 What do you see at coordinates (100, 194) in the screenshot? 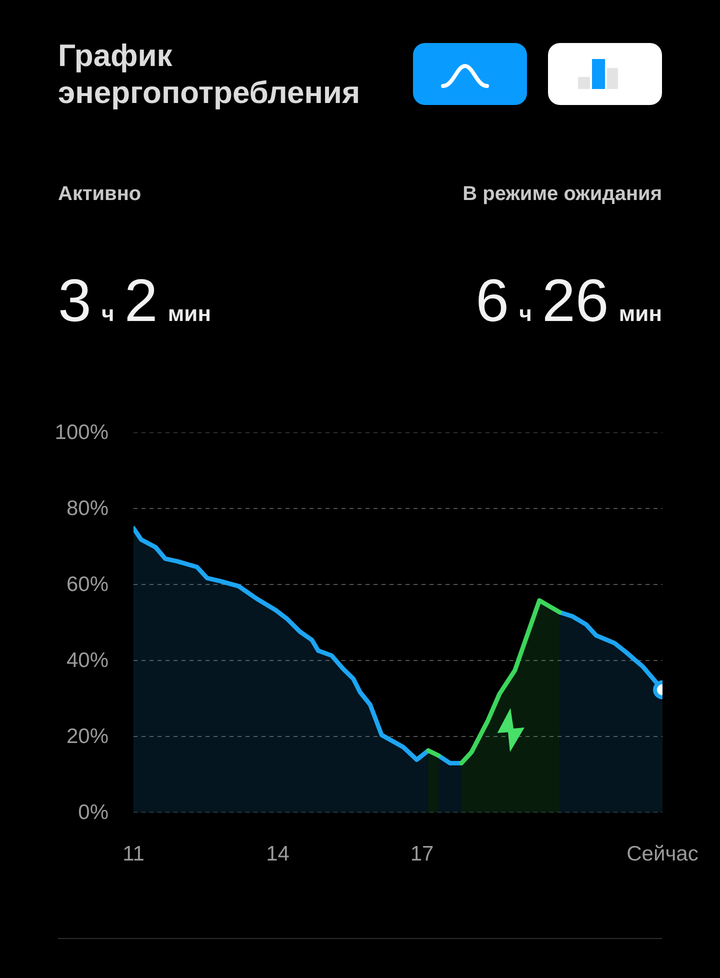
I see `text: Активно` at bounding box center [100, 194].